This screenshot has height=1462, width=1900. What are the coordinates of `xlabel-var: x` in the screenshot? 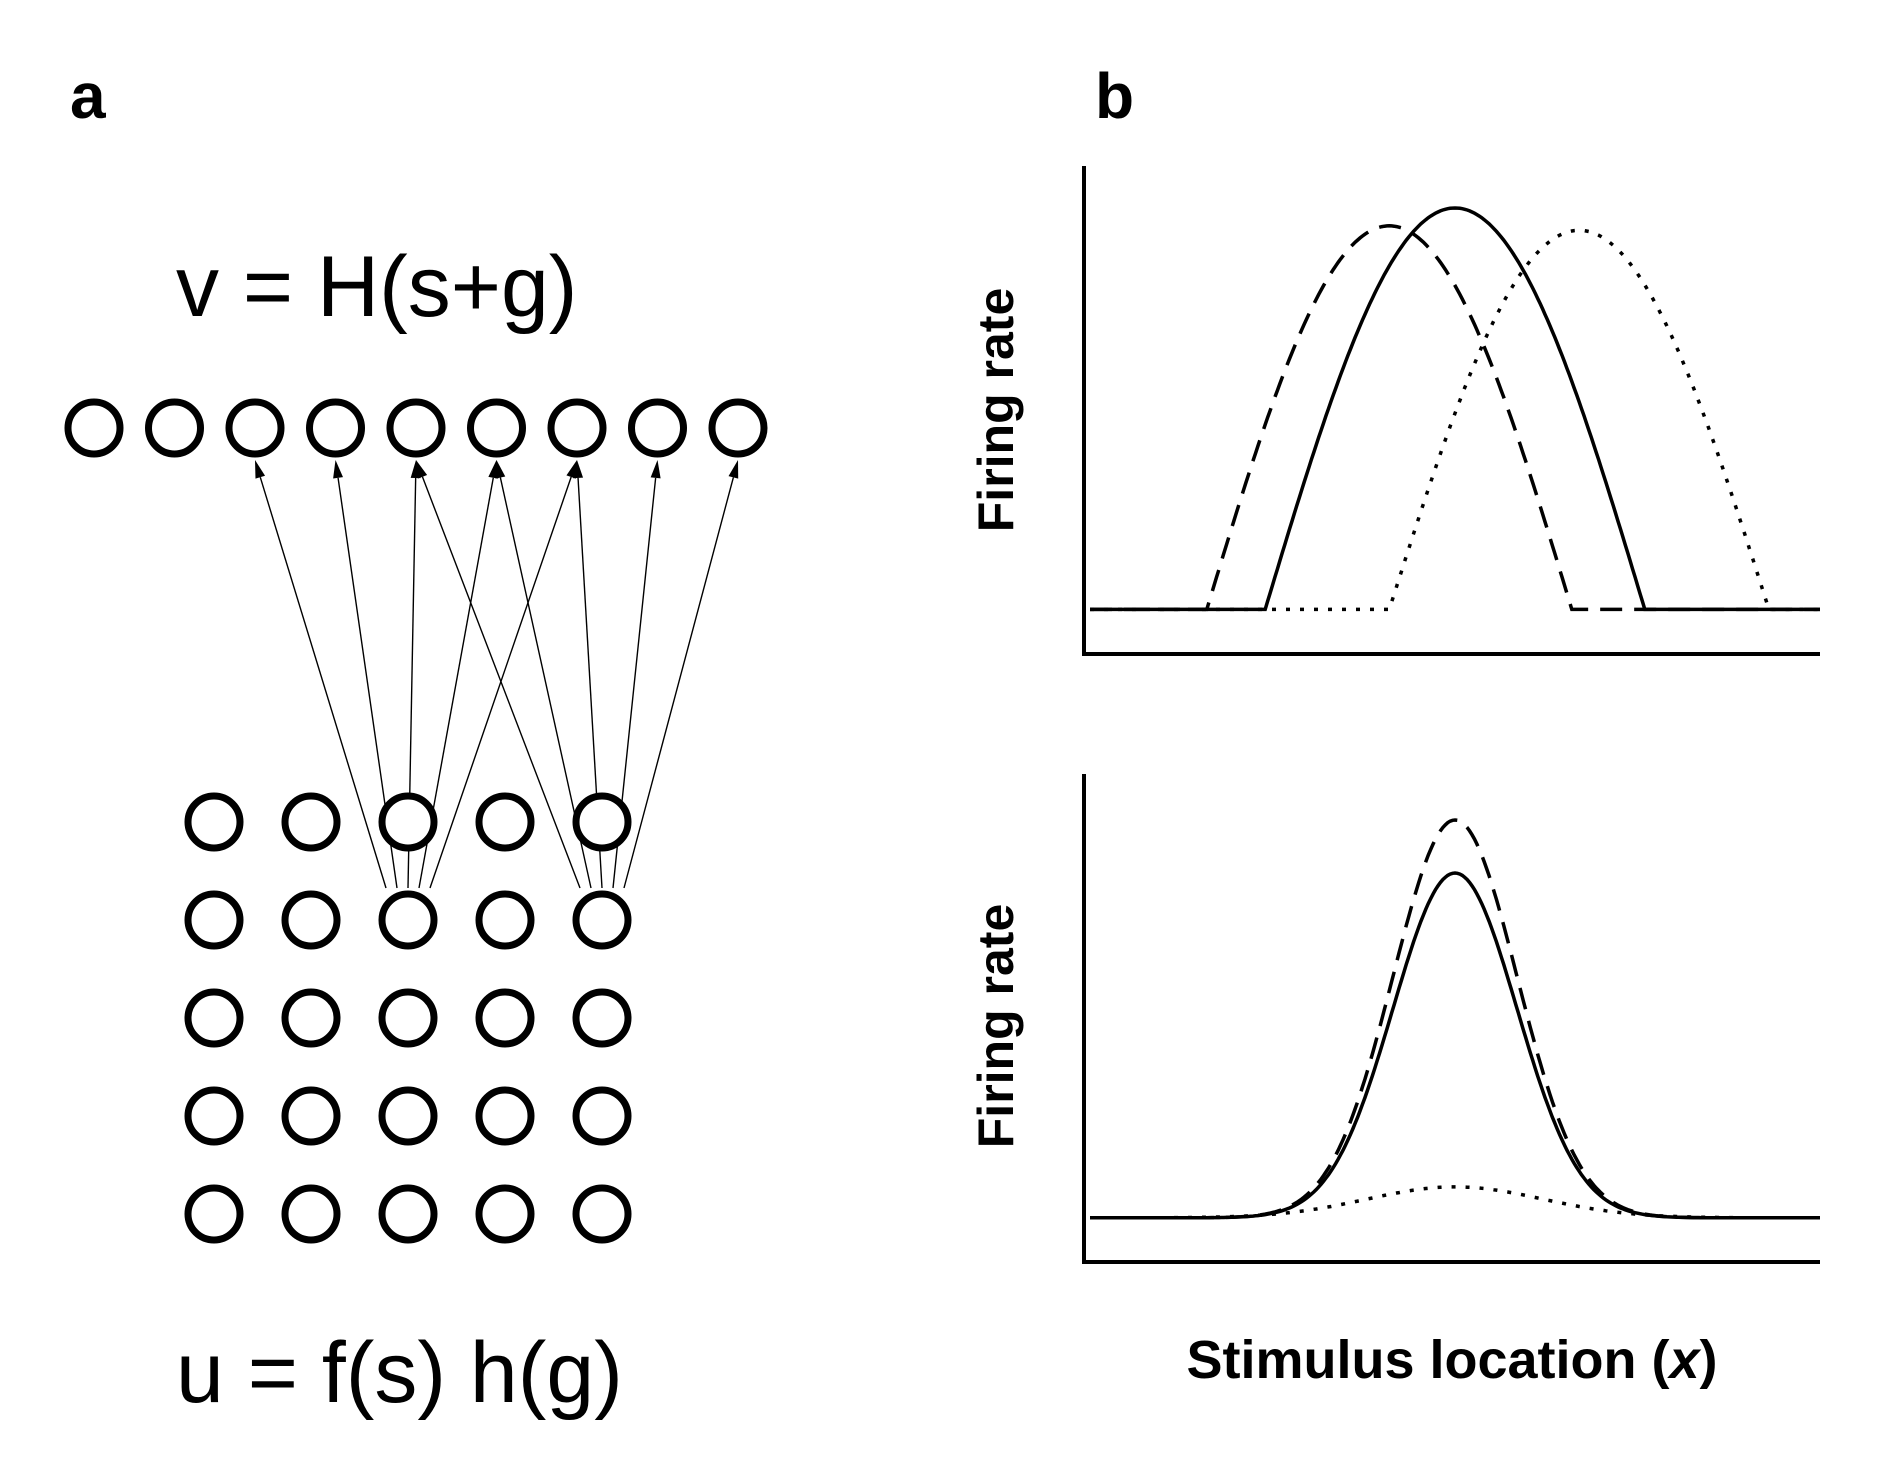 It's located at (1684, 1360).